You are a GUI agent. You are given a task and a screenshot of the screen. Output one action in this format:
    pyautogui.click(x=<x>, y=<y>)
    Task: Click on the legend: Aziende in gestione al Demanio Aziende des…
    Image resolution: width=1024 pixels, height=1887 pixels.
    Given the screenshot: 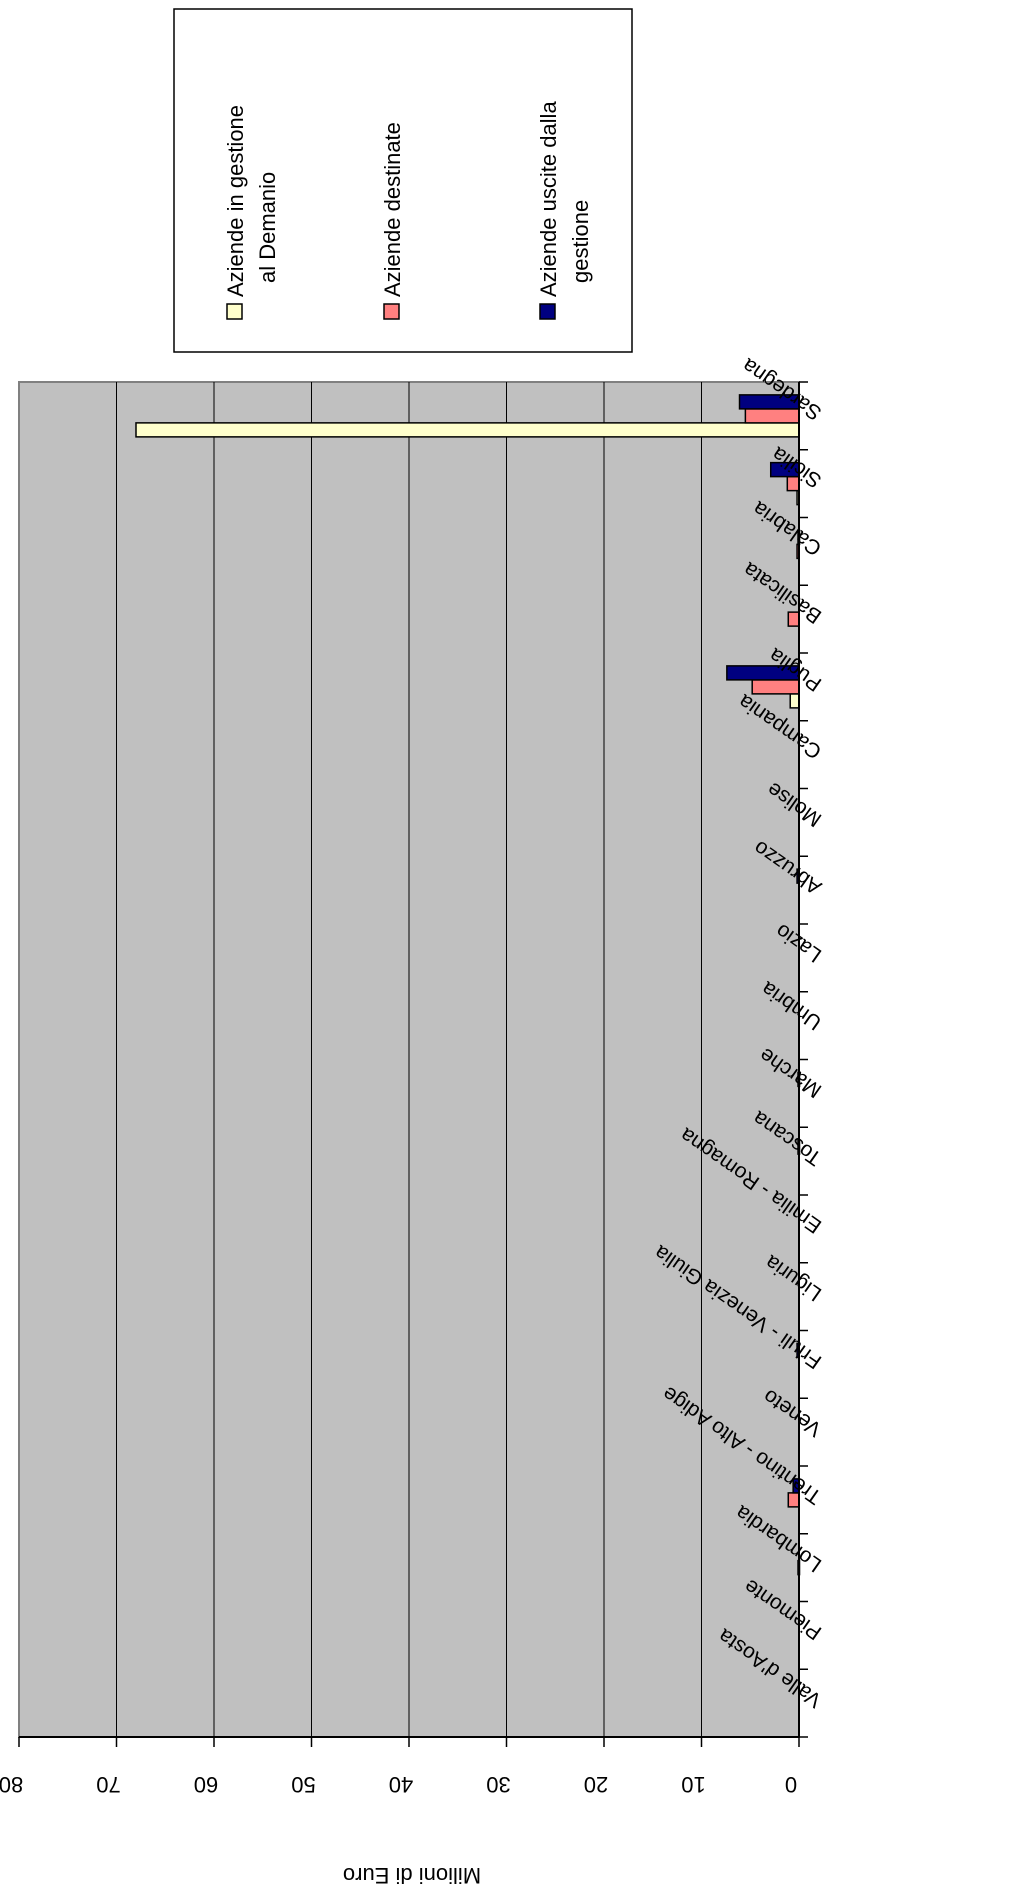 What is the action you would take?
    pyautogui.click(x=403, y=180)
    